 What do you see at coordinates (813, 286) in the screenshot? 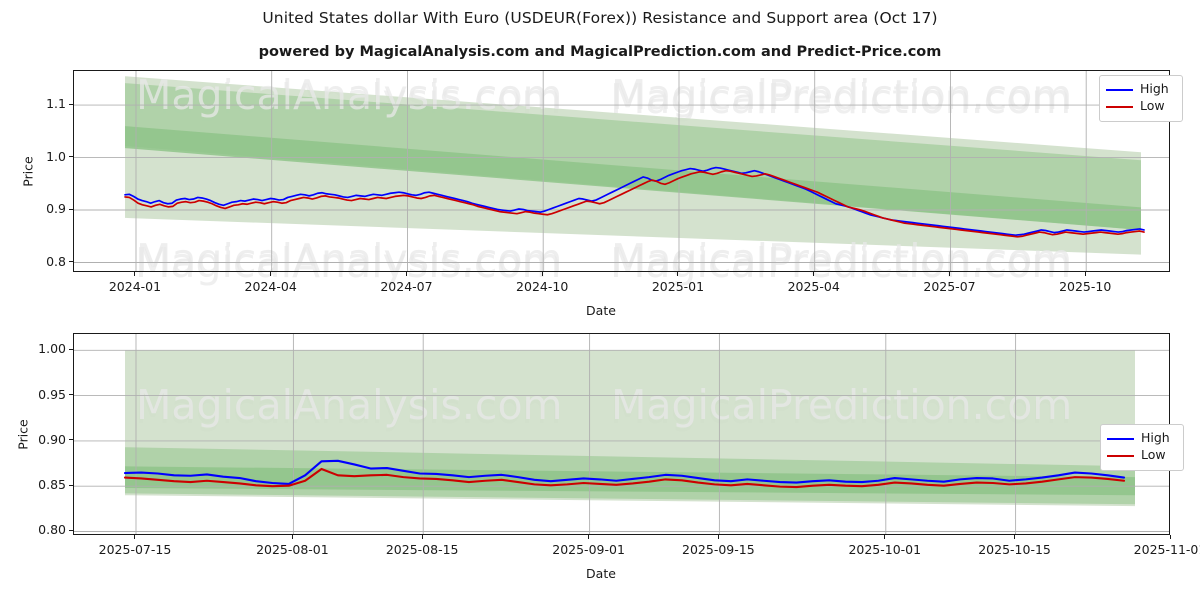
I see `x-tick-label: 2025-04` at bounding box center [813, 286].